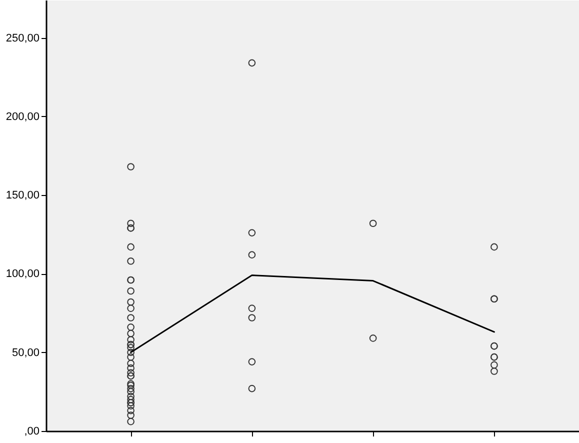 This screenshot has width=579, height=443. What do you see at coordinates (23, 116) in the screenshot?
I see `y-tick-label: 200,00` at bounding box center [23, 116].